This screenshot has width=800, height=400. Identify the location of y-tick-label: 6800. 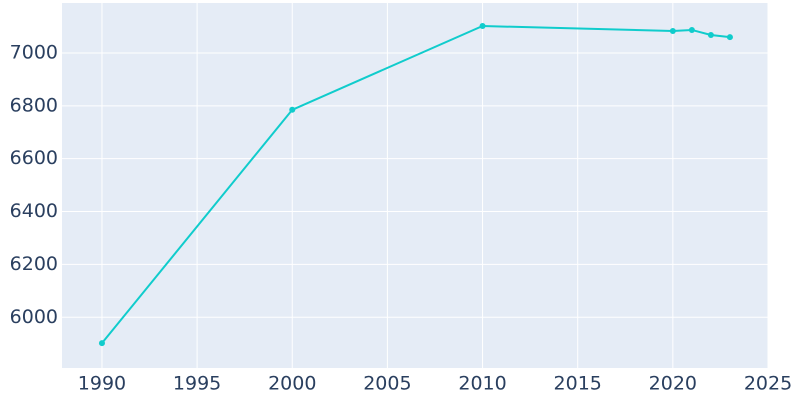
(34, 105).